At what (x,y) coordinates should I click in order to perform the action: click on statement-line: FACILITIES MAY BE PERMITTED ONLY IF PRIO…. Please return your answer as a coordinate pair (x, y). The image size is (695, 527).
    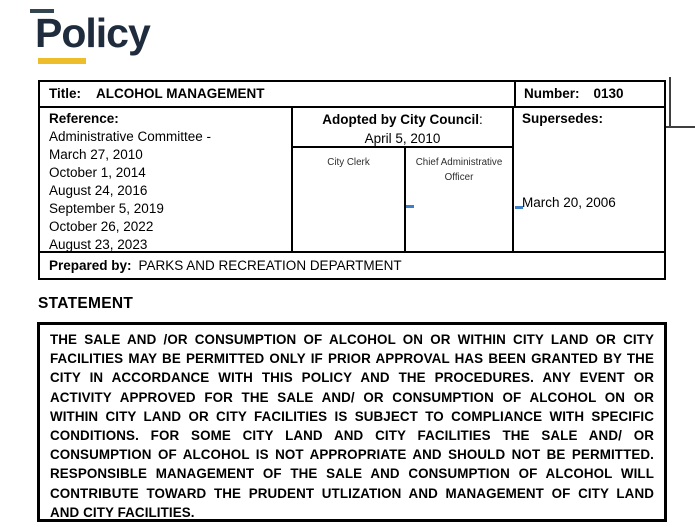
    Looking at the image, I should click on (352, 359).